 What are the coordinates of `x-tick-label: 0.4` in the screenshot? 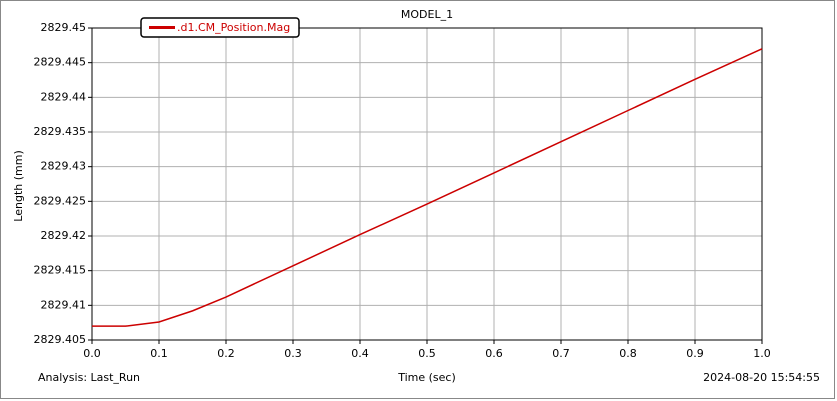 It's located at (360, 353).